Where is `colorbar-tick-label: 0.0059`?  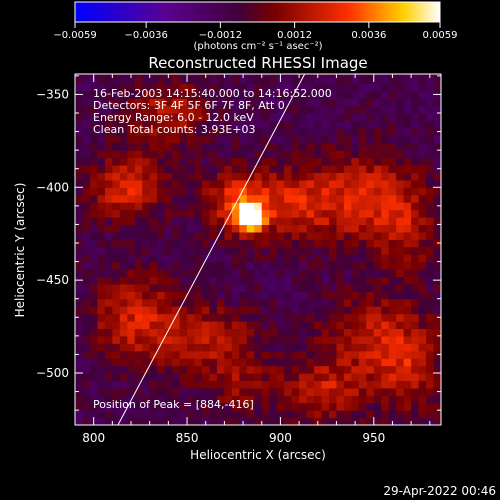
colorbar-tick-label: 0.0059 is located at coordinates (440, 35).